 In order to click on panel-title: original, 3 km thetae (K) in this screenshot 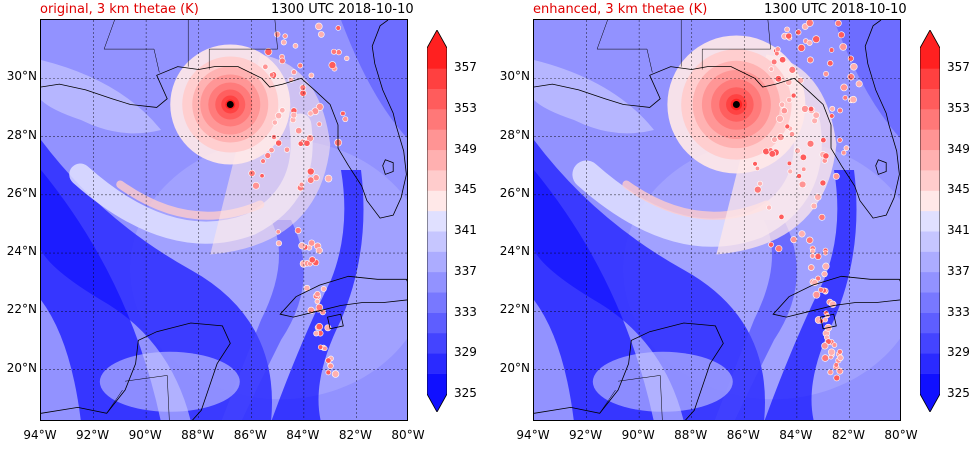, I will do `click(119, 9)`.